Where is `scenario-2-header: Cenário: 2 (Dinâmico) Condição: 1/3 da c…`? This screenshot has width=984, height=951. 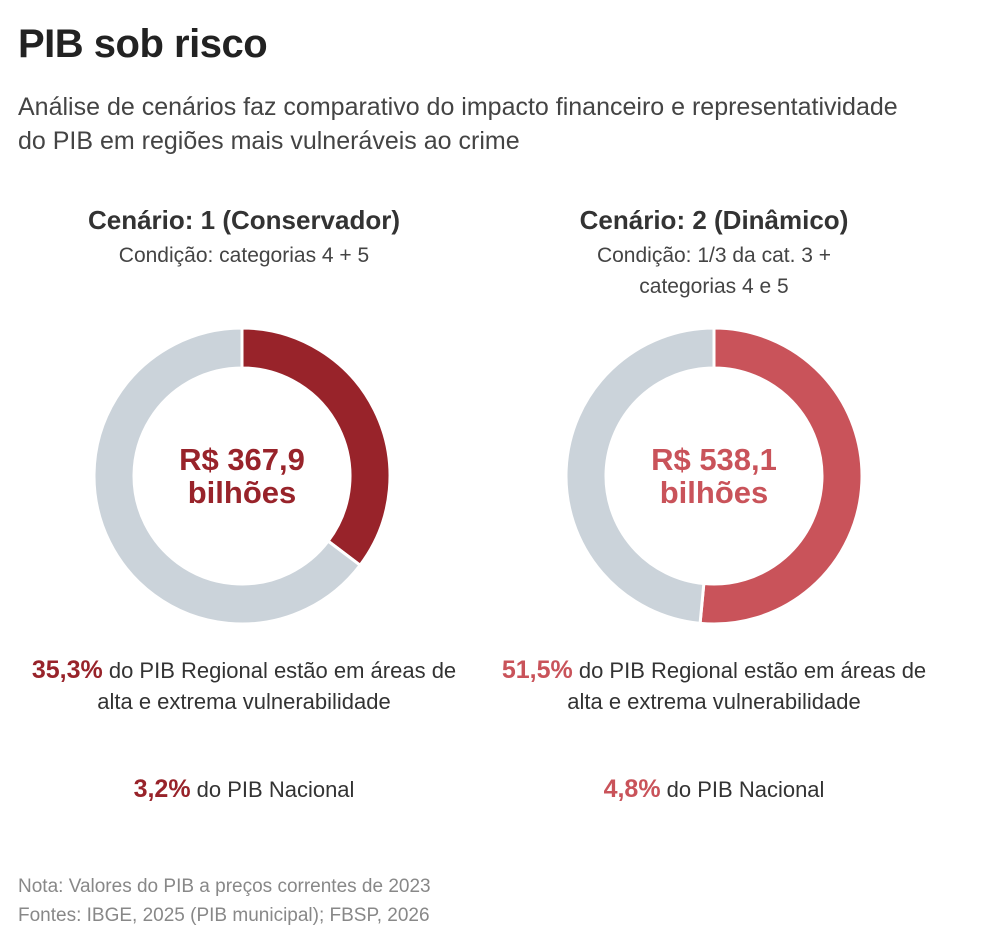
scenario-2-header: Cenário: 2 (Dinâmico) Condição: 1/3 da c… is located at coordinates (714, 251).